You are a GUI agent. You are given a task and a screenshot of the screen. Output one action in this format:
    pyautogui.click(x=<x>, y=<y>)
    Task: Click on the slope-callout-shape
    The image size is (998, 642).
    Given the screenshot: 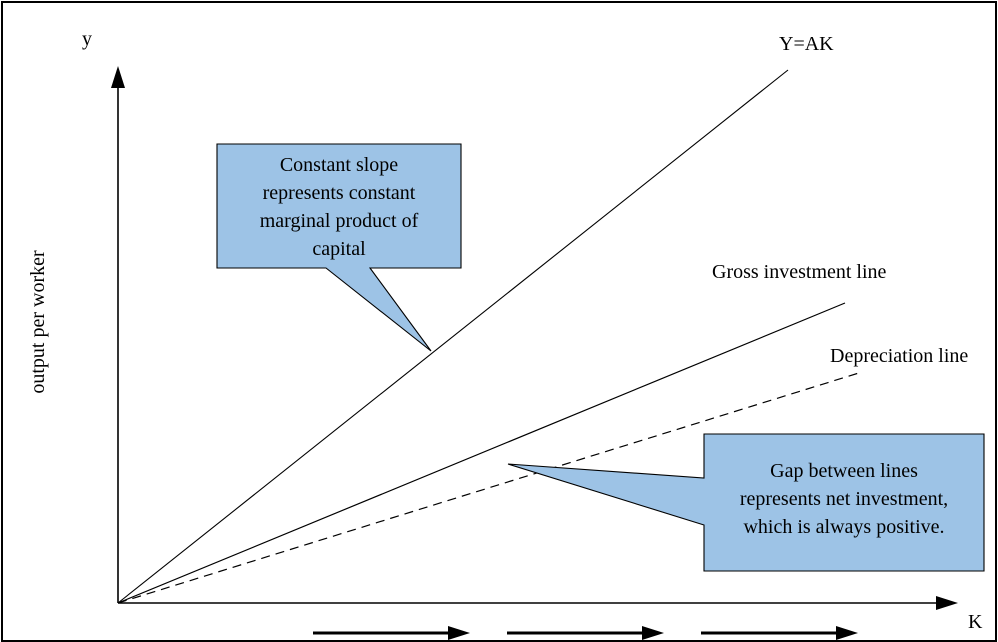 What is the action you would take?
    pyautogui.click(x=339, y=247)
    